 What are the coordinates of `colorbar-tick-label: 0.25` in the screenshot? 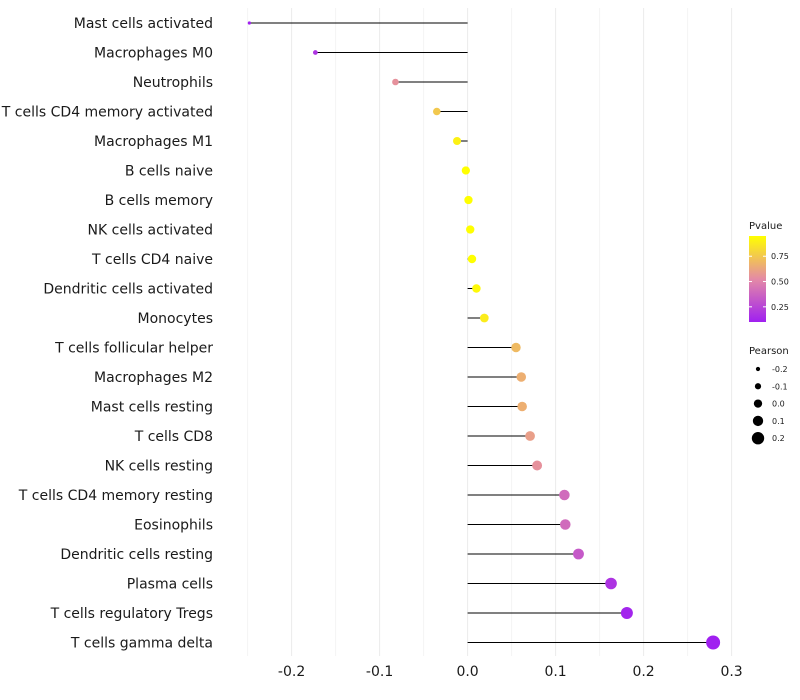 It's located at (780, 307).